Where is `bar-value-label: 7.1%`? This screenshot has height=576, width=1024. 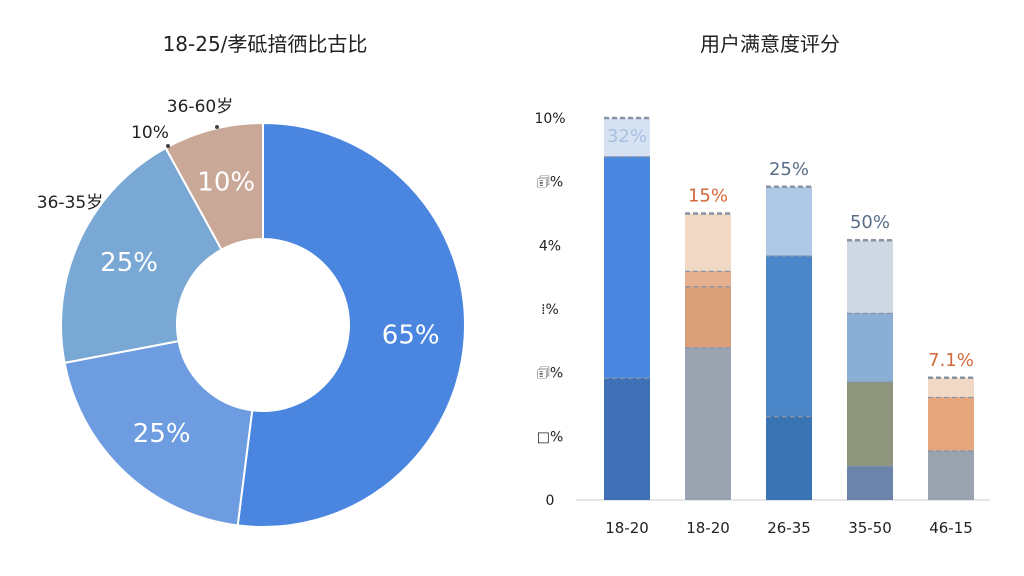 bar-value-label: 7.1% is located at coordinates (951, 360).